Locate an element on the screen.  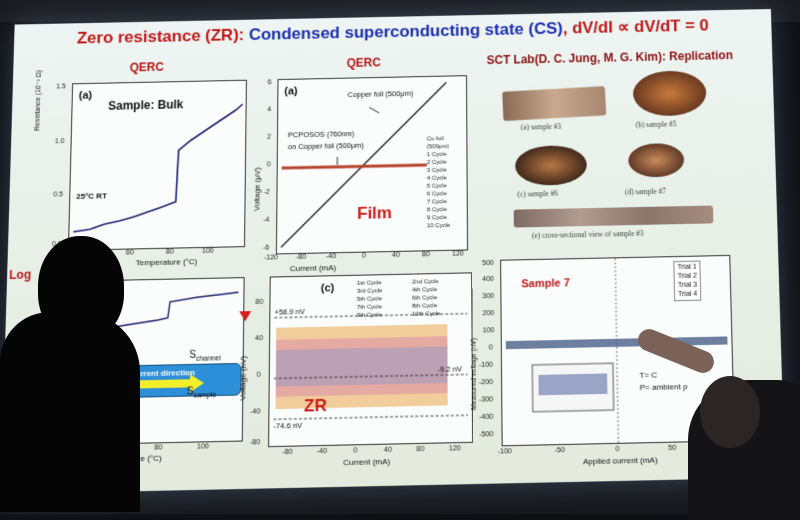
zr-xtick: 80 is located at coordinates (420, 449).